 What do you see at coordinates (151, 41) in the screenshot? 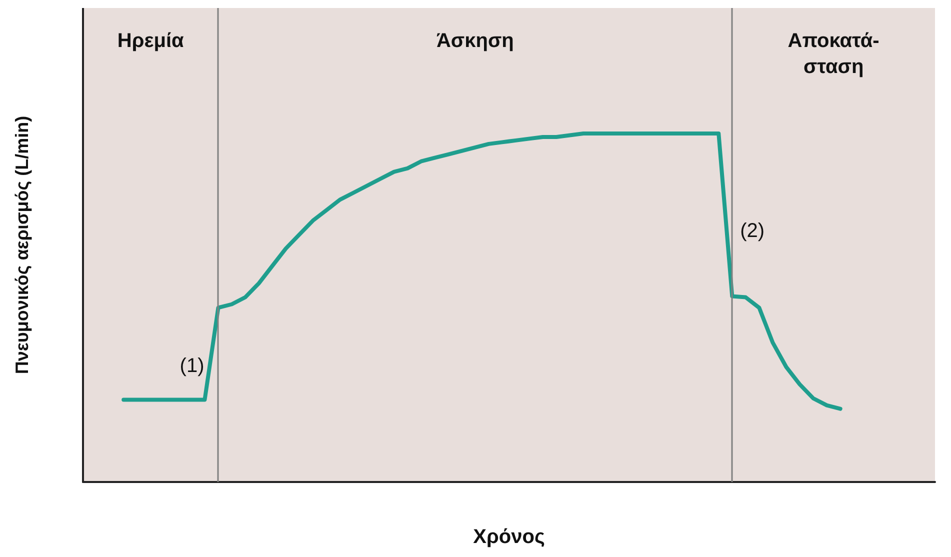
I see `text: Ηρεμία` at bounding box center [151, 41].